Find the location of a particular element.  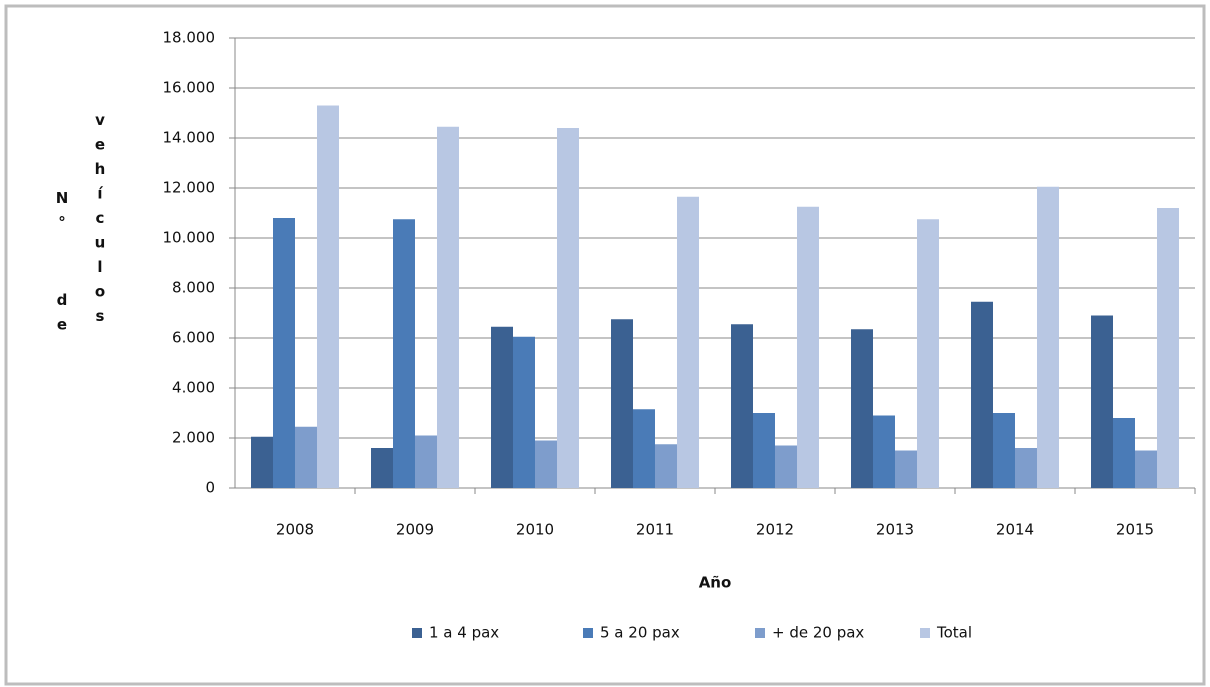

legend-label: + de 20 pax is located at coordinates (818, 633).